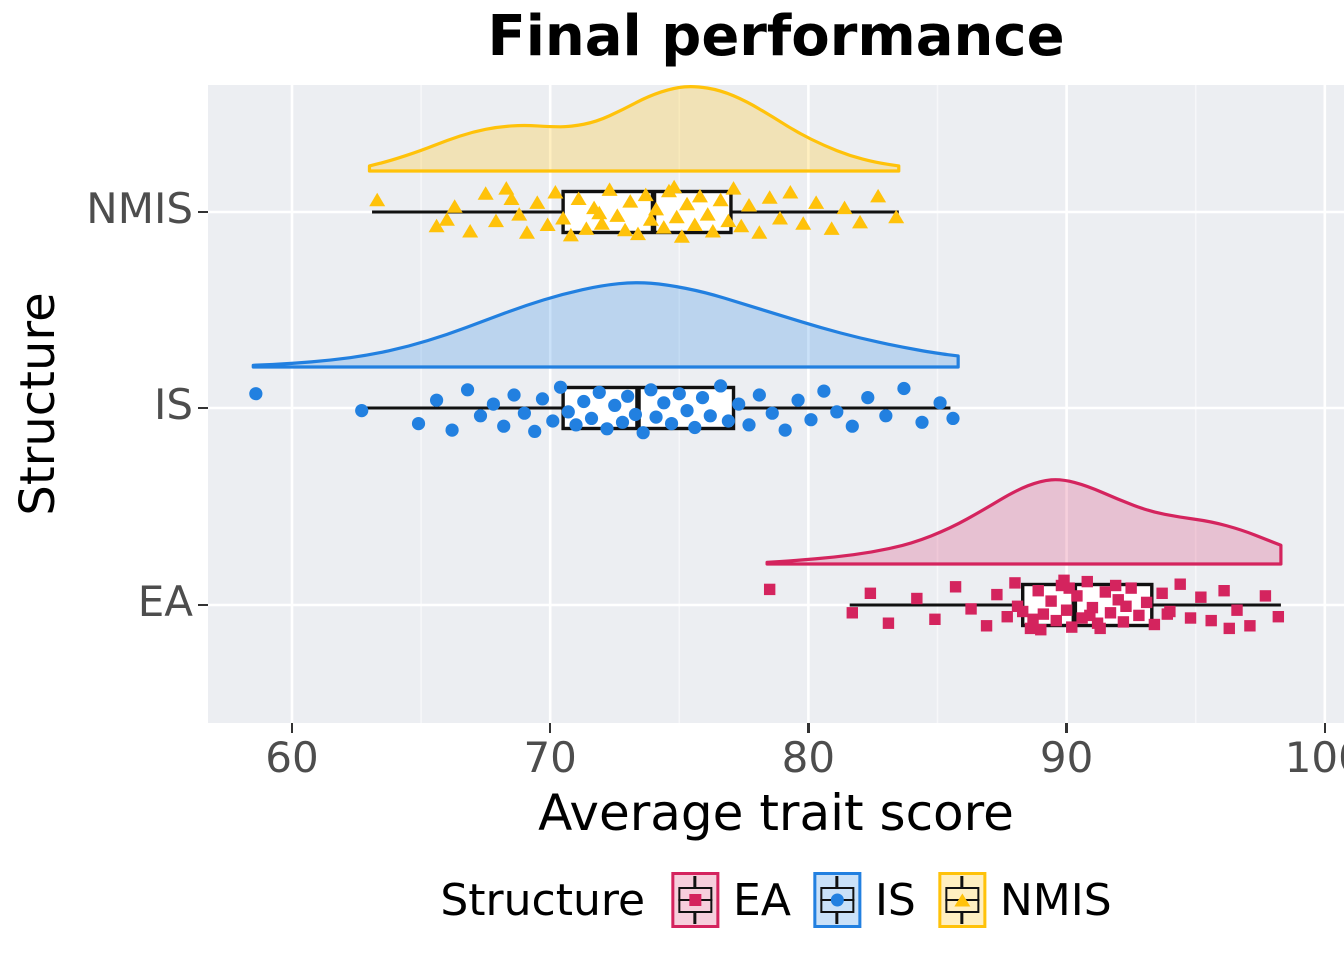 This screenshot has width=1344, height=960. I want to click on legend-key-is-boxplot-glyph, so click(836, 900).